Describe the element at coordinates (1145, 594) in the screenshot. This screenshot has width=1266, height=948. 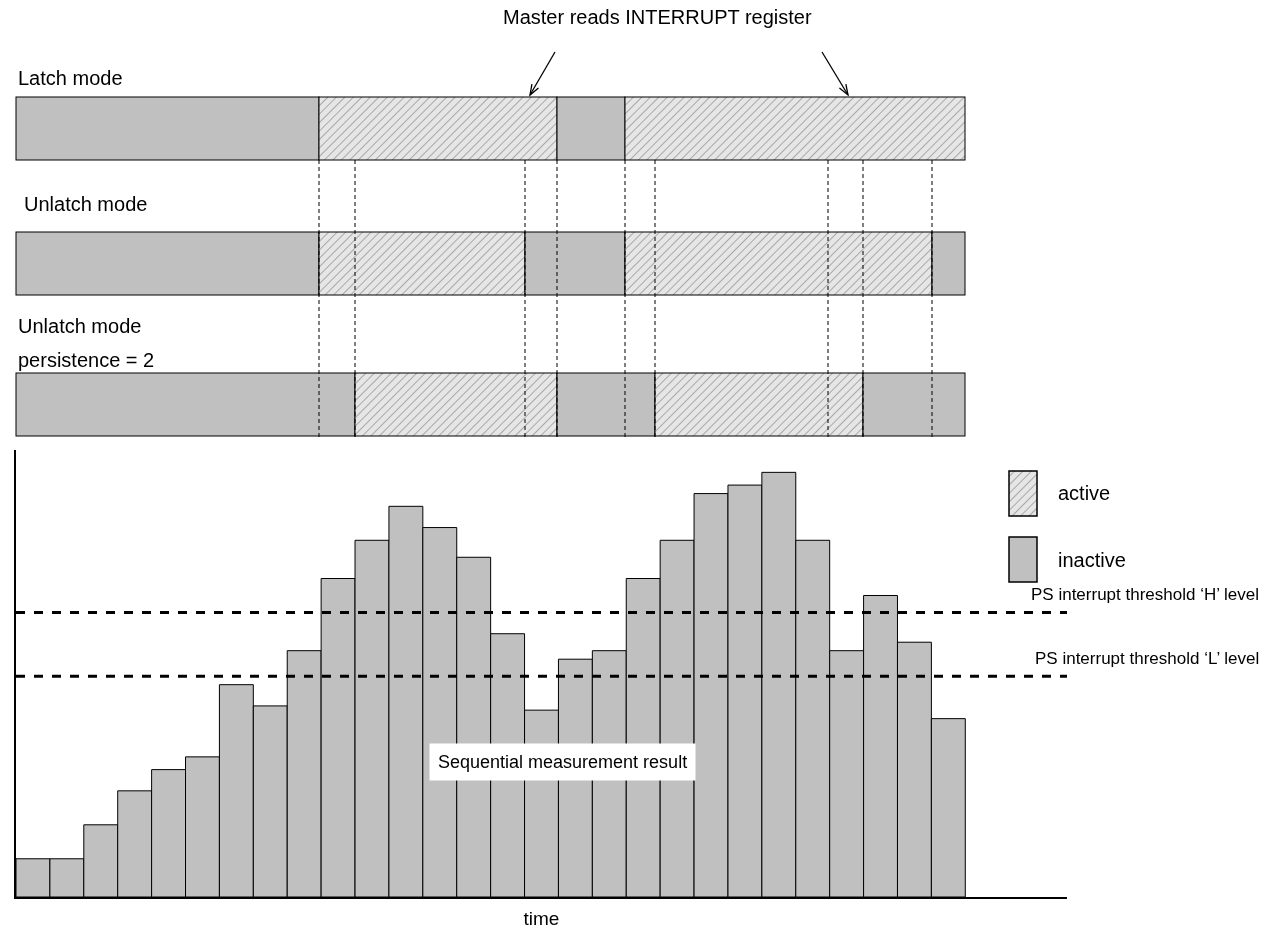
I see `ref-line-label: PS interrupt threshold ‘H’ level` at that location.